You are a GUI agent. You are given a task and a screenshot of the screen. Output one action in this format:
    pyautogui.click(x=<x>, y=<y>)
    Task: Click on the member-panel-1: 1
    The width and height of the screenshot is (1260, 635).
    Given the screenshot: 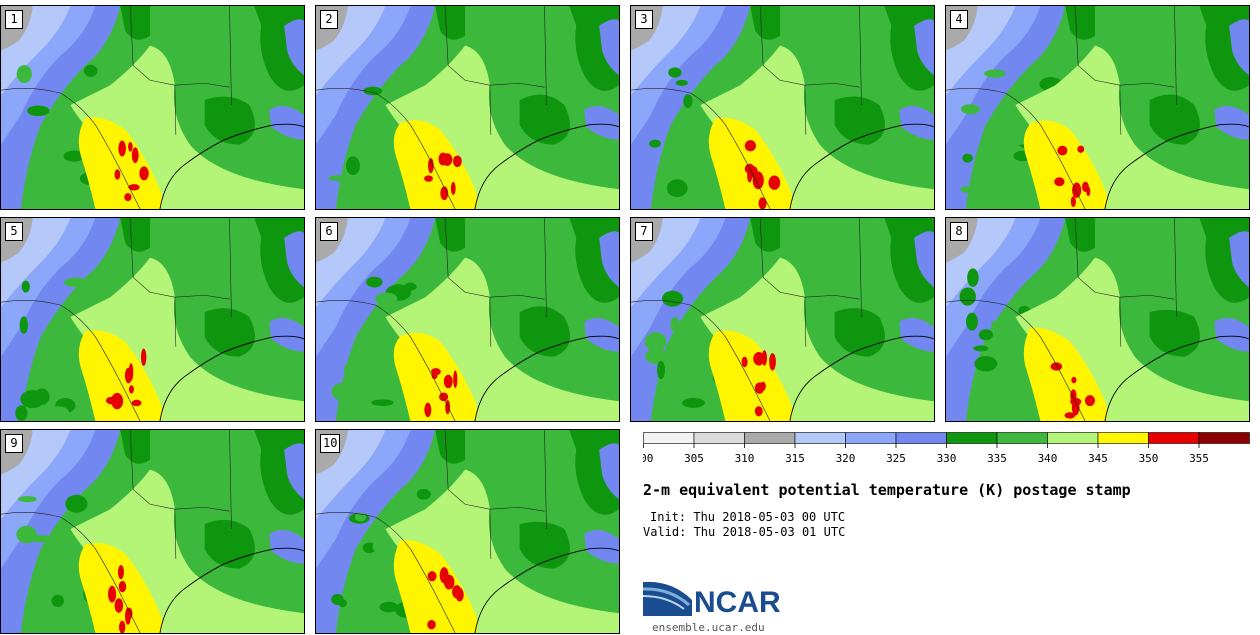 What is the action you would take?
    pyautogui.click(x=152, y=107)
    